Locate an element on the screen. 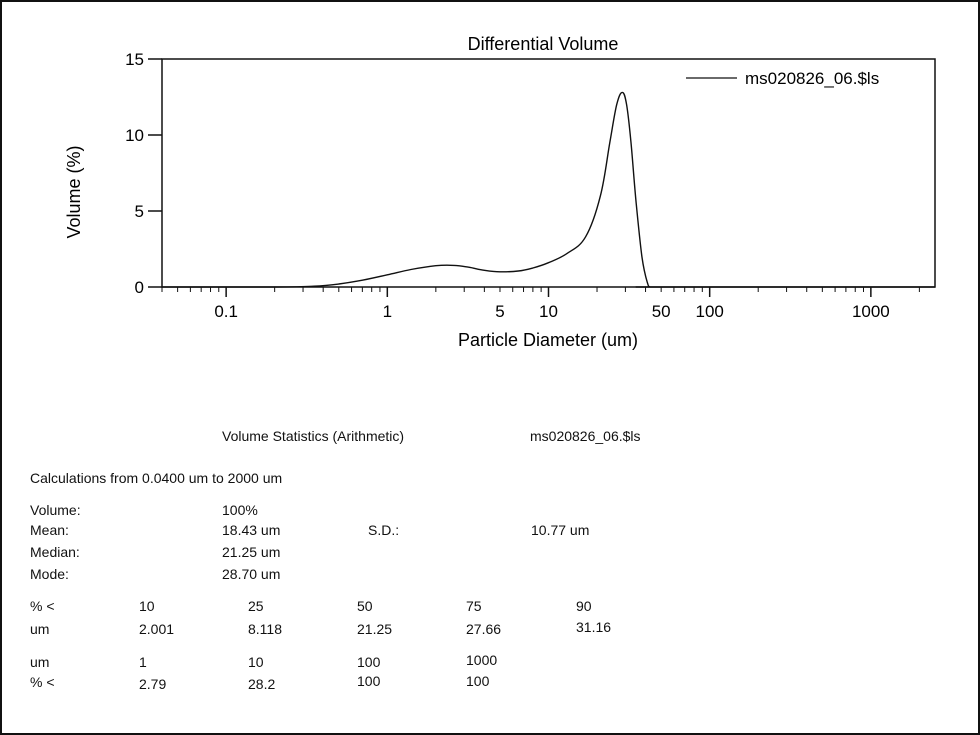 This screenshot has height=735, width=980. size-value: 21.25 is located at coordinates (375, 629).